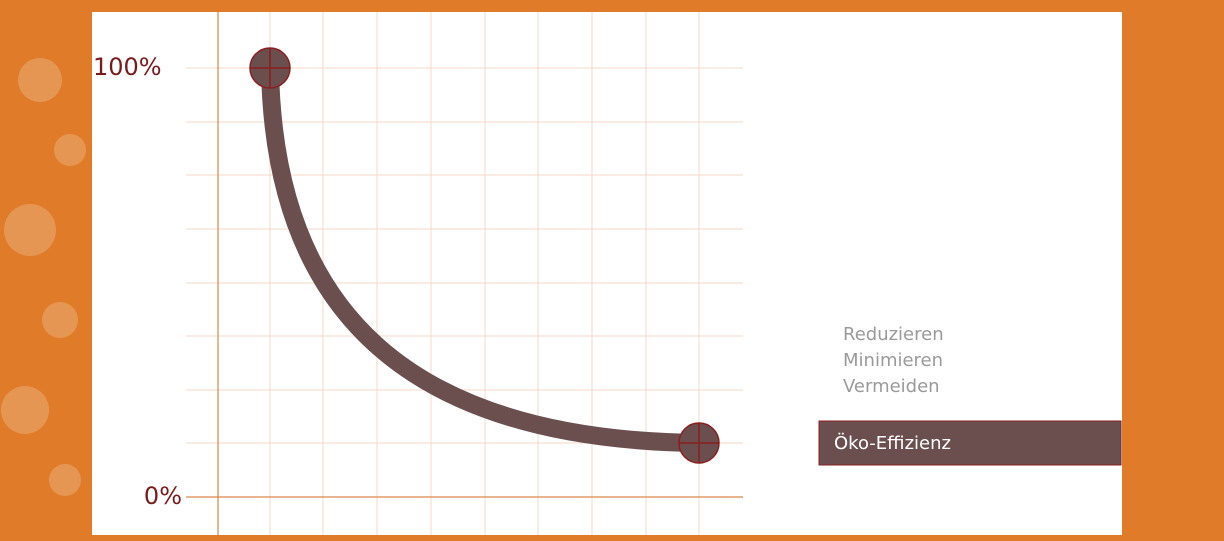  Describe the element at coordinates (127, 67) in the screenshot. I see `top-label: 100%` at that location.